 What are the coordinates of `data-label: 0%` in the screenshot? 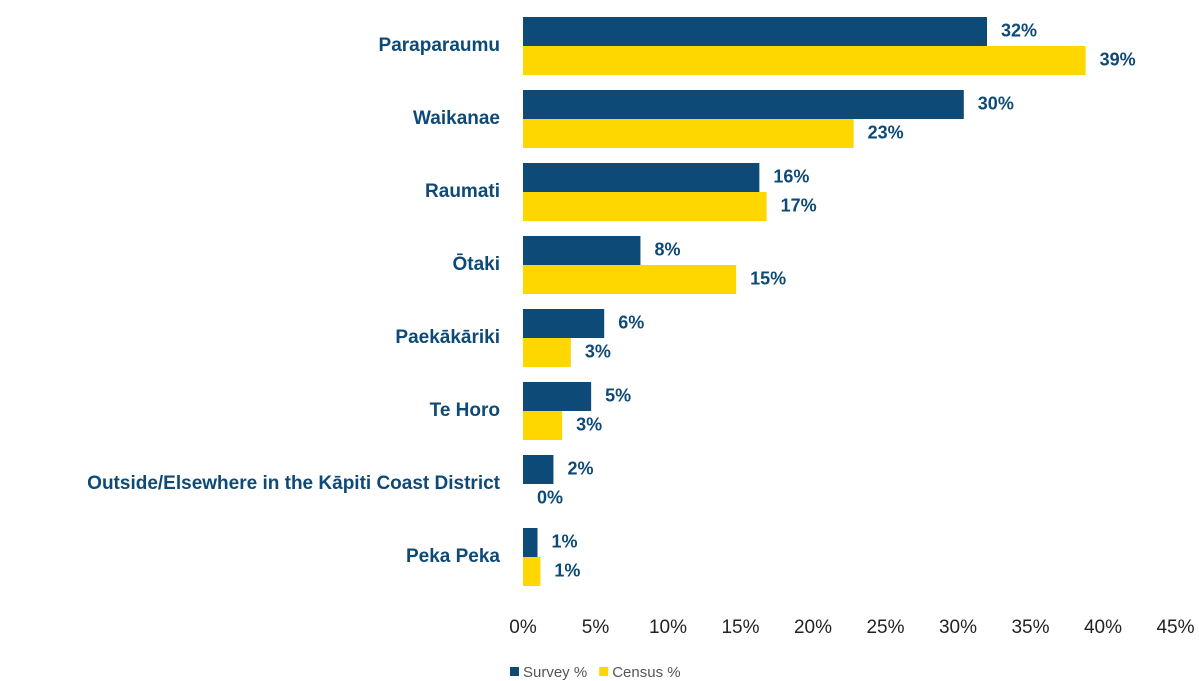 It's located at (550, 497).